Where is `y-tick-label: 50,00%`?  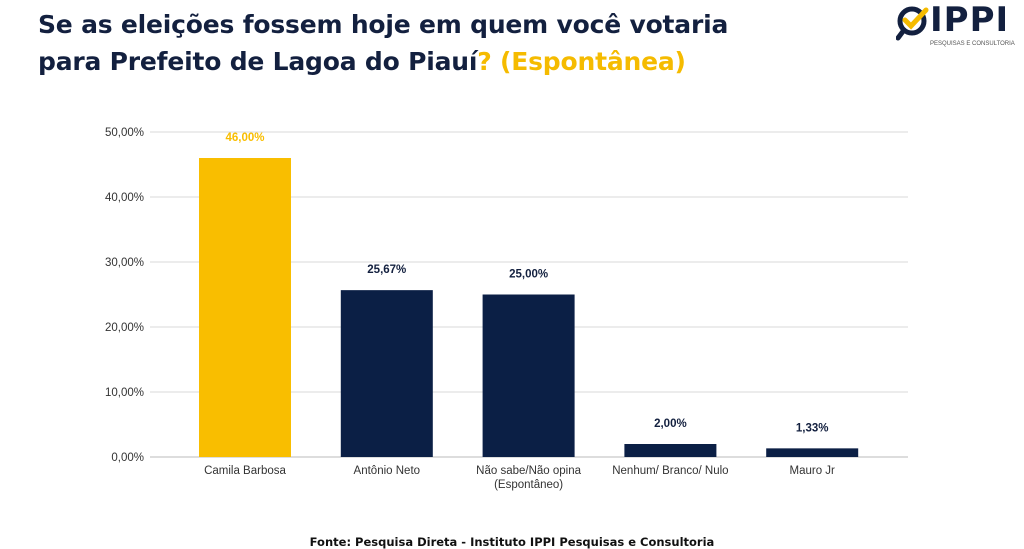
y-tick-label: 50,00% is located at coordinates (124, 133).